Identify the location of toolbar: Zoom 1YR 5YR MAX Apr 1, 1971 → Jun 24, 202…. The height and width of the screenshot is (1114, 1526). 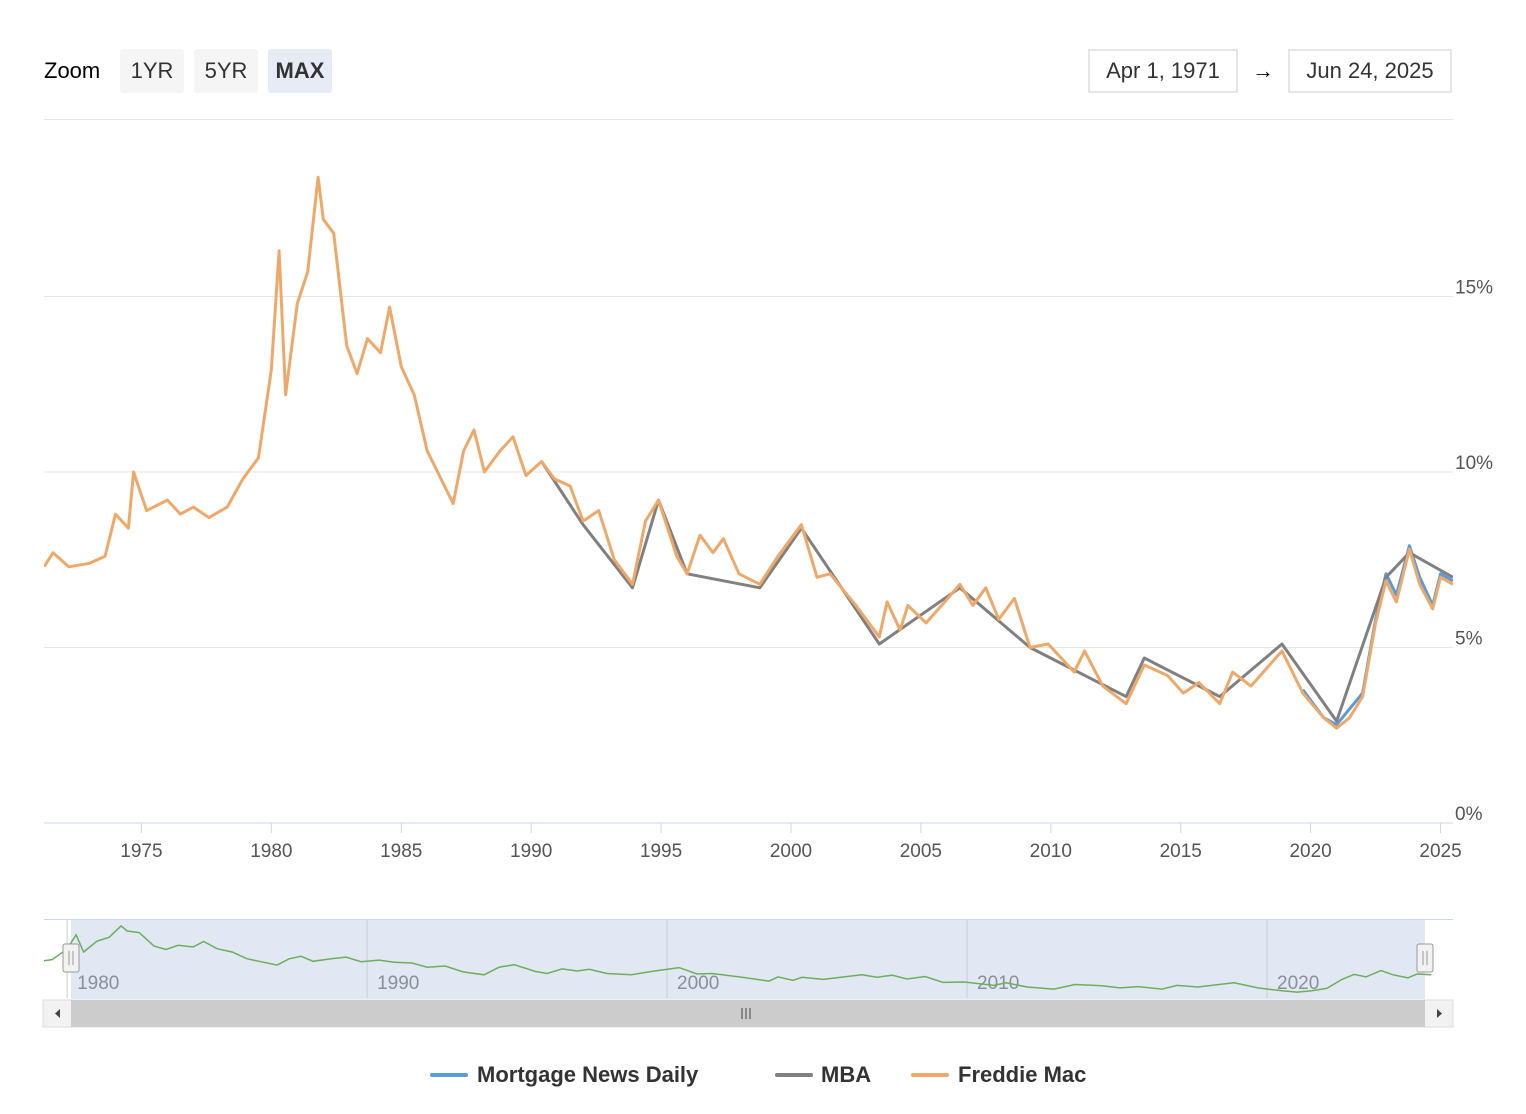
(748, 71).